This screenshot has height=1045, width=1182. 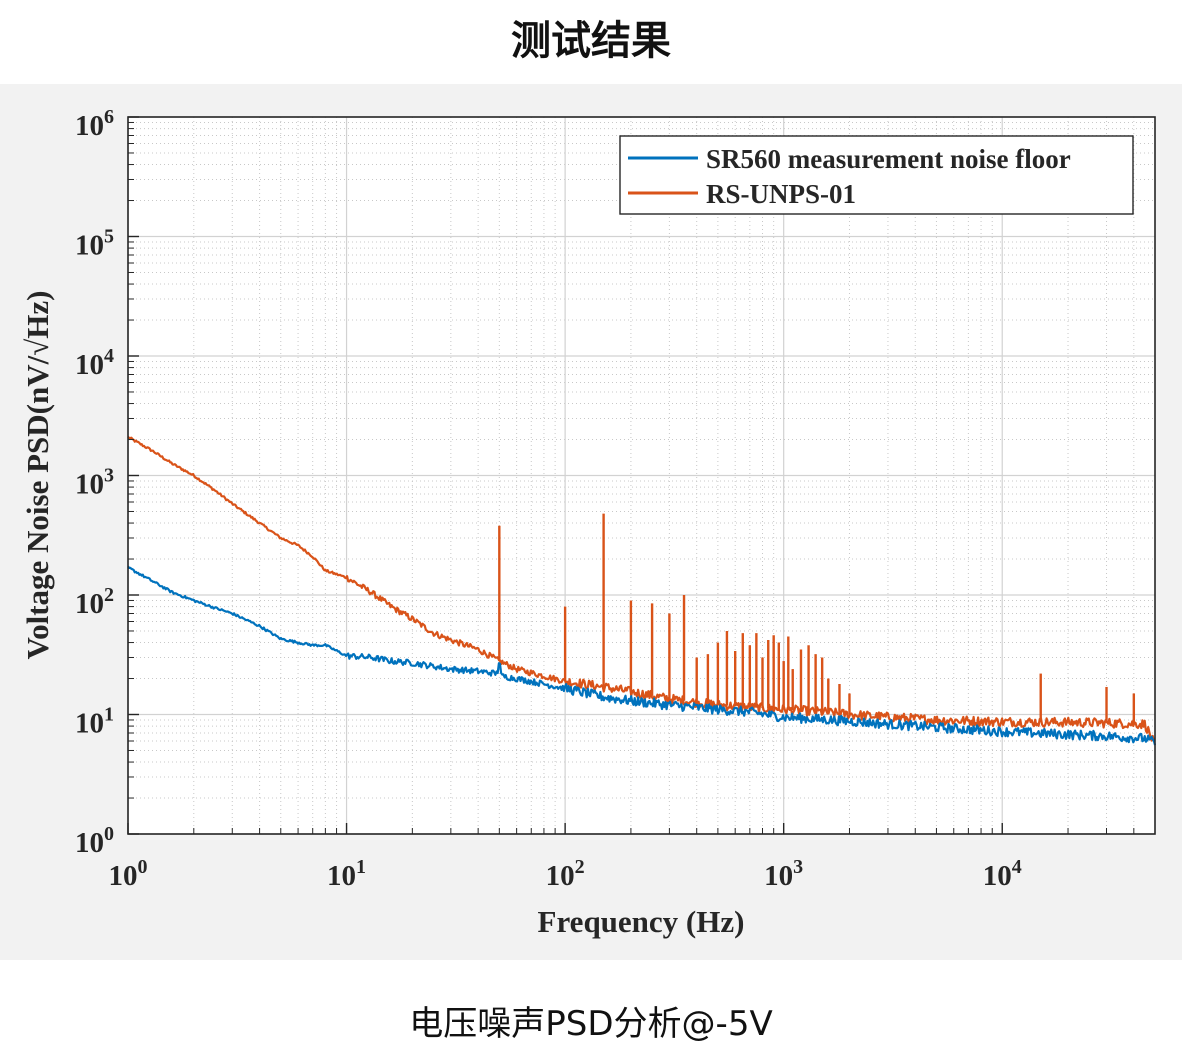 I want to click on x-axis-label: Frequency (Hz), so click(x=641, y=921).